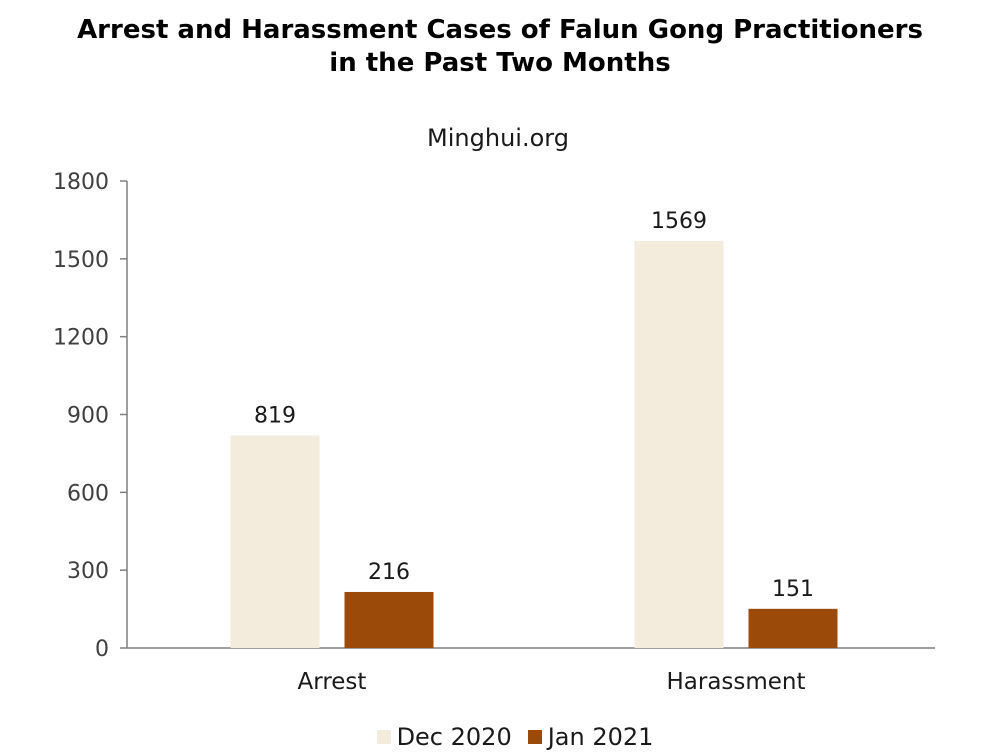  Describe the element at coordinates (793, 589) in the screenshot. I see `data-label-harassment-jan-2021: 151` at that location.